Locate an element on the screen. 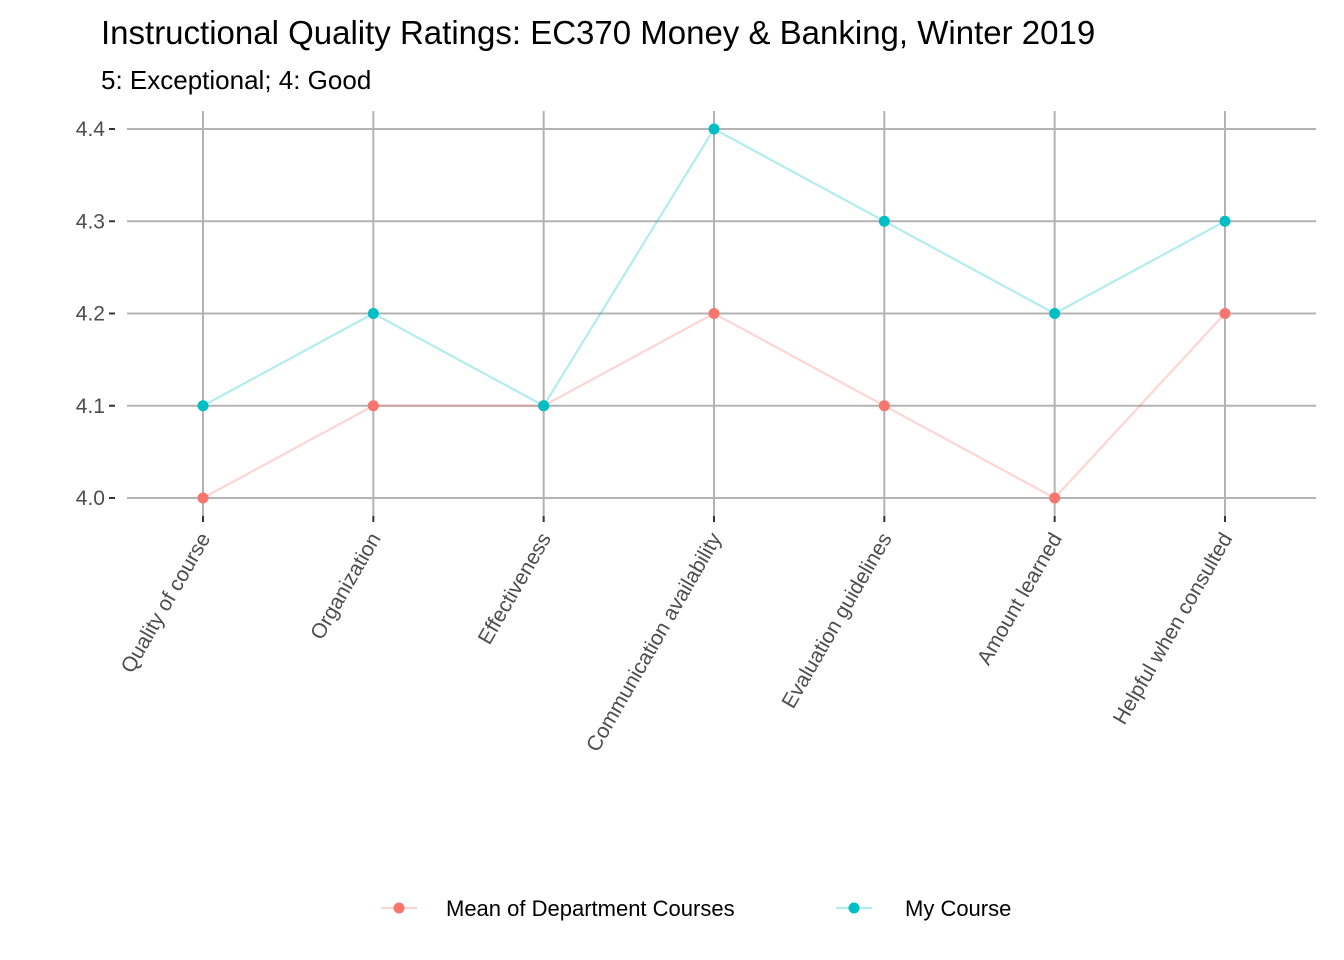 This screenshot has height=960, width=1344. legend-label: Mean of Department Courses is located at coordinates (590, 908).